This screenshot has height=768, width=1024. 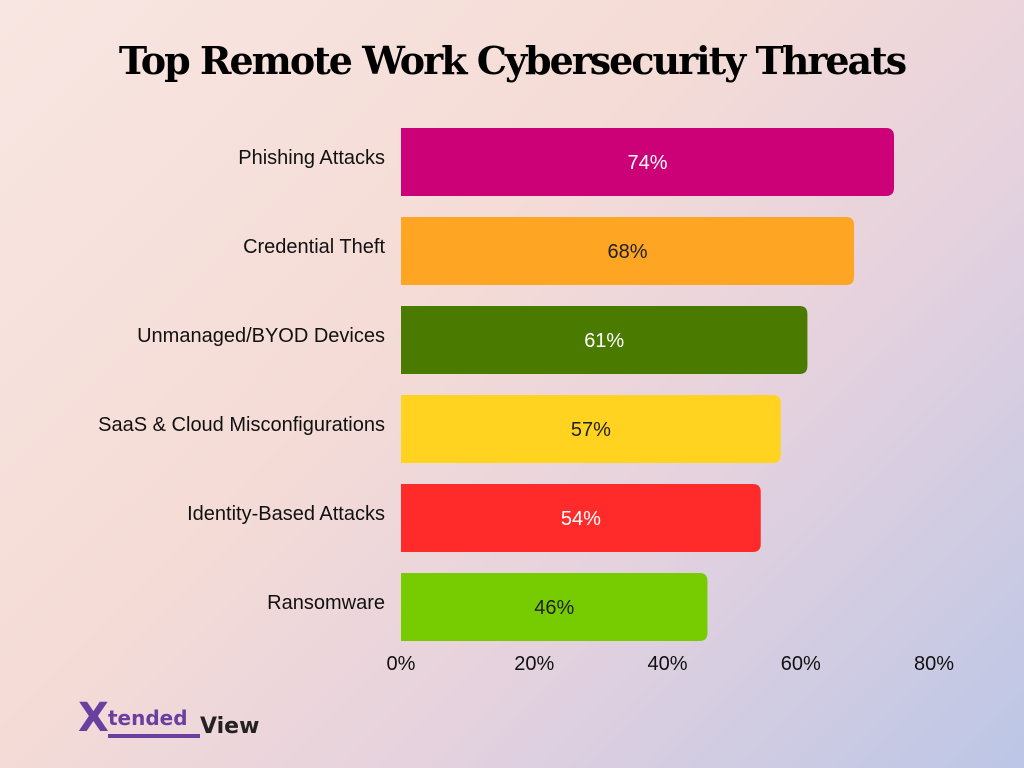 What do you see at coordinates (241, 425) in the screenshot?
I see `category-label: SaaS & Cloud Misconfigurations` at bounding box center [241, 425].